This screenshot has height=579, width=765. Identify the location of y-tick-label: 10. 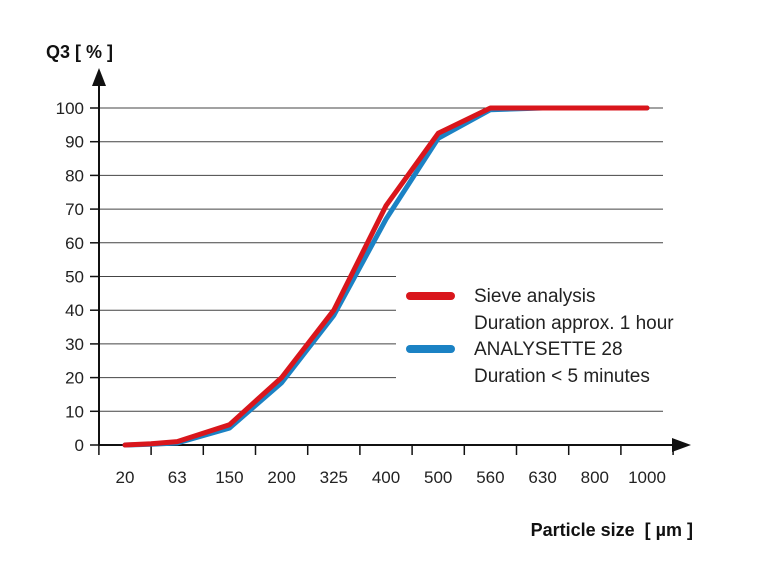
(74, 411).